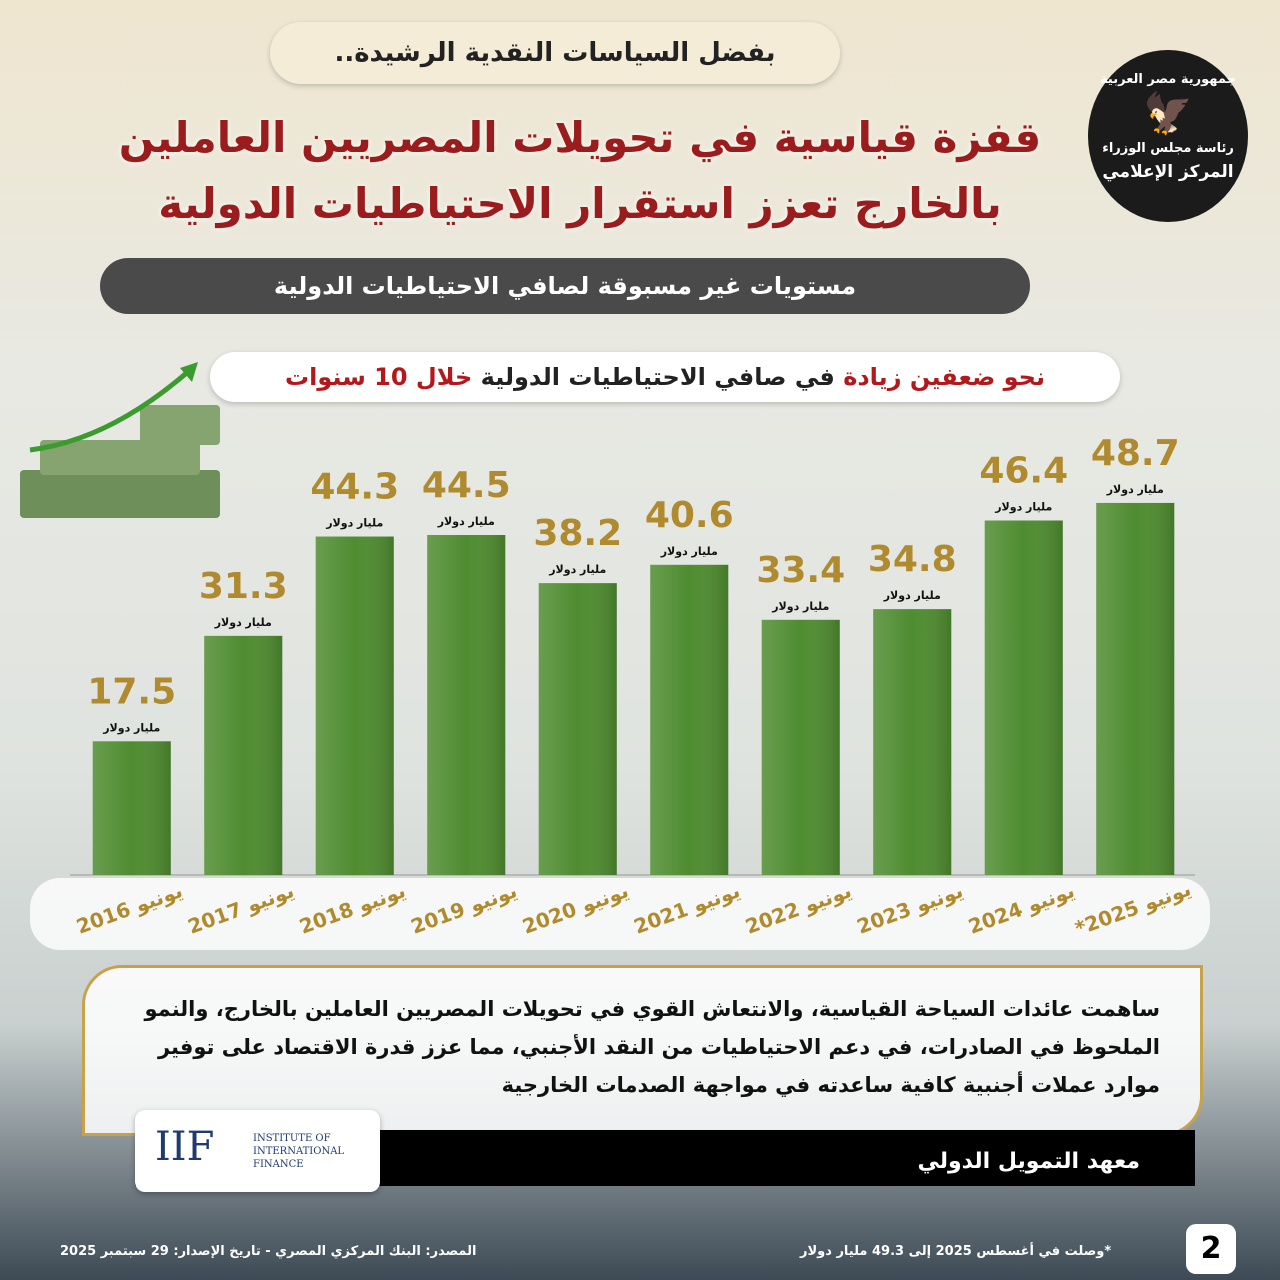 The width and height of the screenshot is (1280, 1280). Describe the element at coordinates (1135, 453) in the screenshot. I see `value-label: 48.7` at that location.